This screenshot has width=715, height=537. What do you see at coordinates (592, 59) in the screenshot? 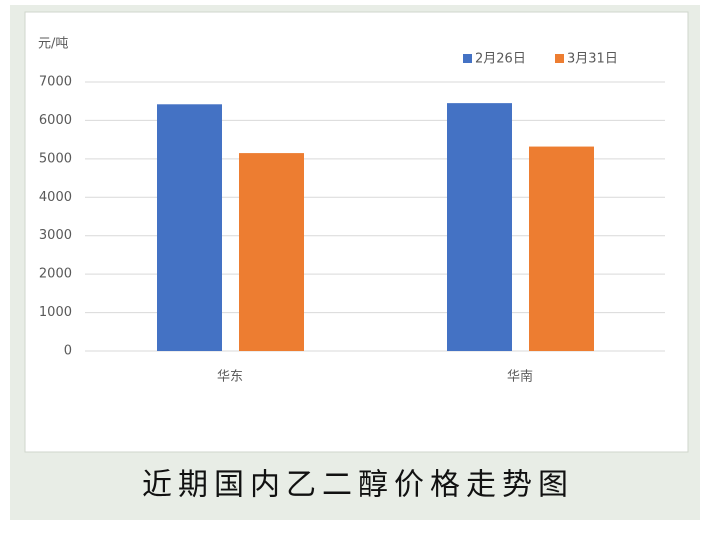
I see `legend-label: 3月31日` at bounding box center [592, 59].